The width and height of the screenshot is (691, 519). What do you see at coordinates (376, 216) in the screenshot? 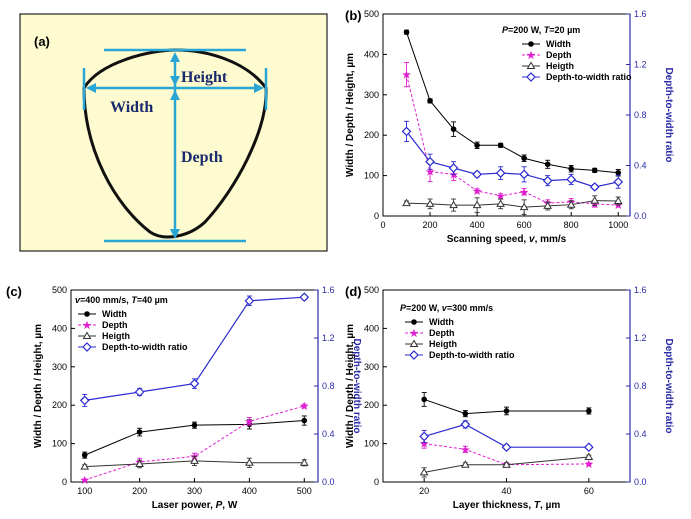
I see `y-tick-label: 0` at bounding box center [376, 216].